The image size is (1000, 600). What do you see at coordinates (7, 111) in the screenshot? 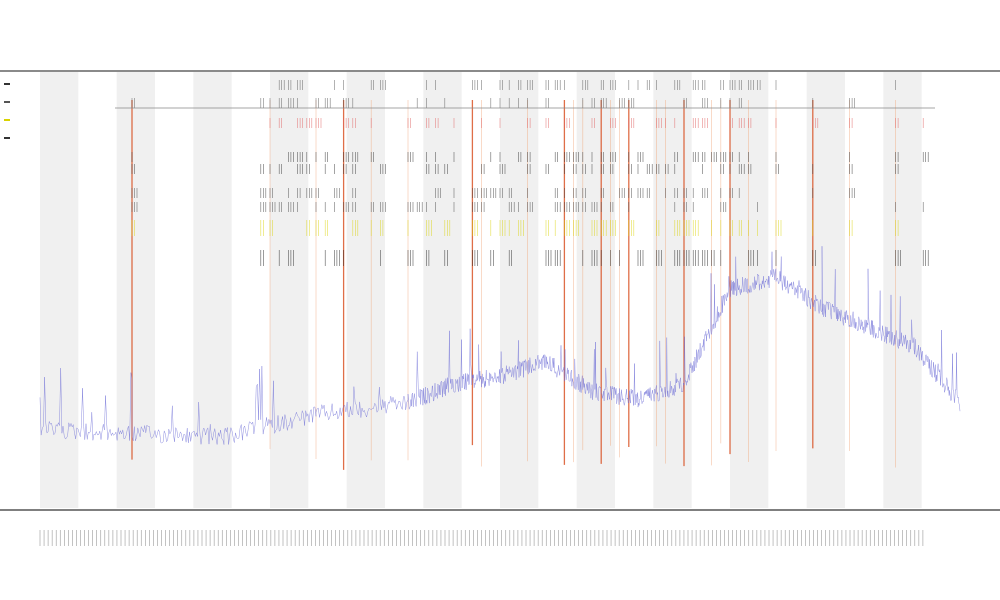
I see `legend` at bounding box center [7, 111].